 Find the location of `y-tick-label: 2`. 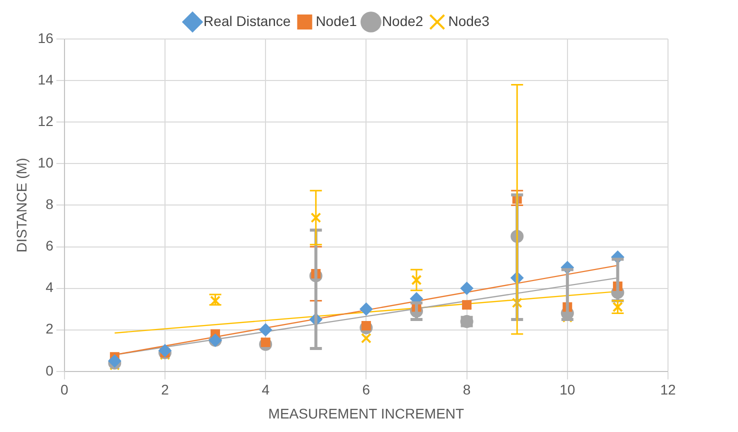

y-tick-label: 2 is located at coordinates (50, 328).